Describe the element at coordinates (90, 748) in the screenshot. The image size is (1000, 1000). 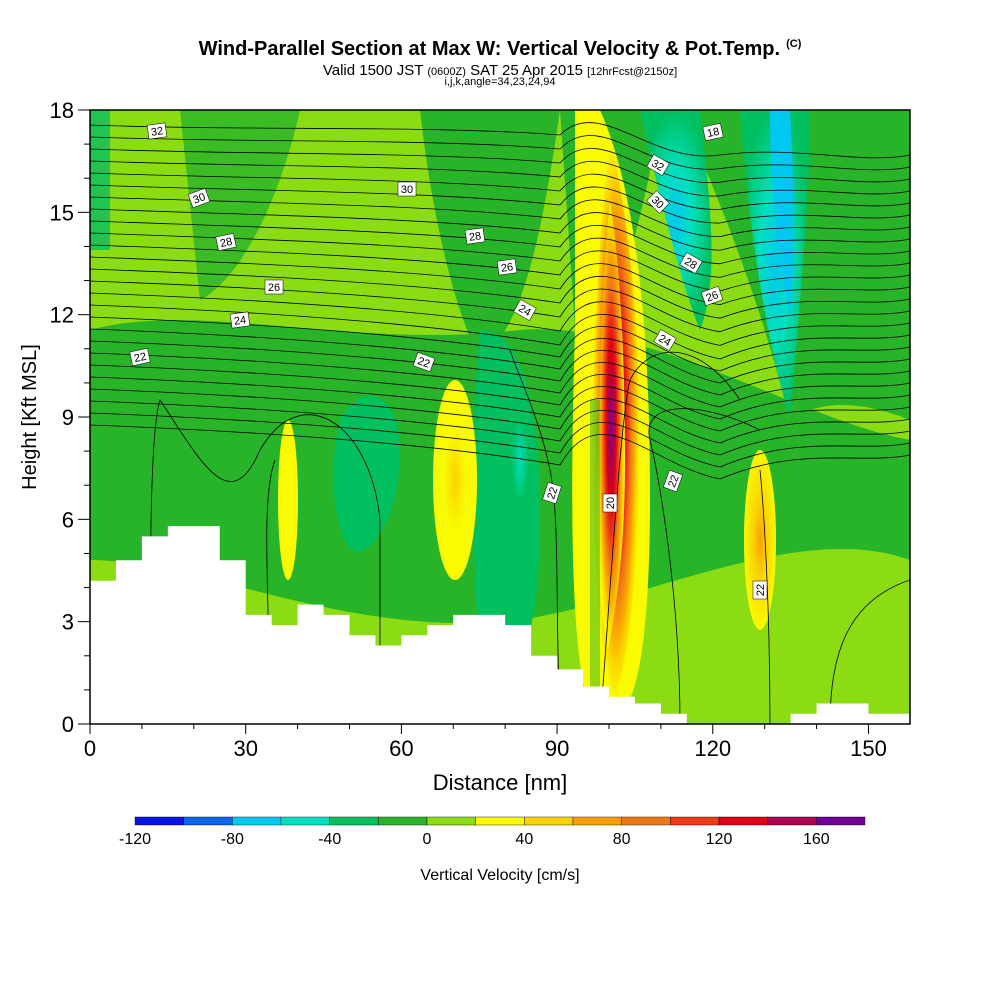
I see `x-tick-label: 0` at that location.